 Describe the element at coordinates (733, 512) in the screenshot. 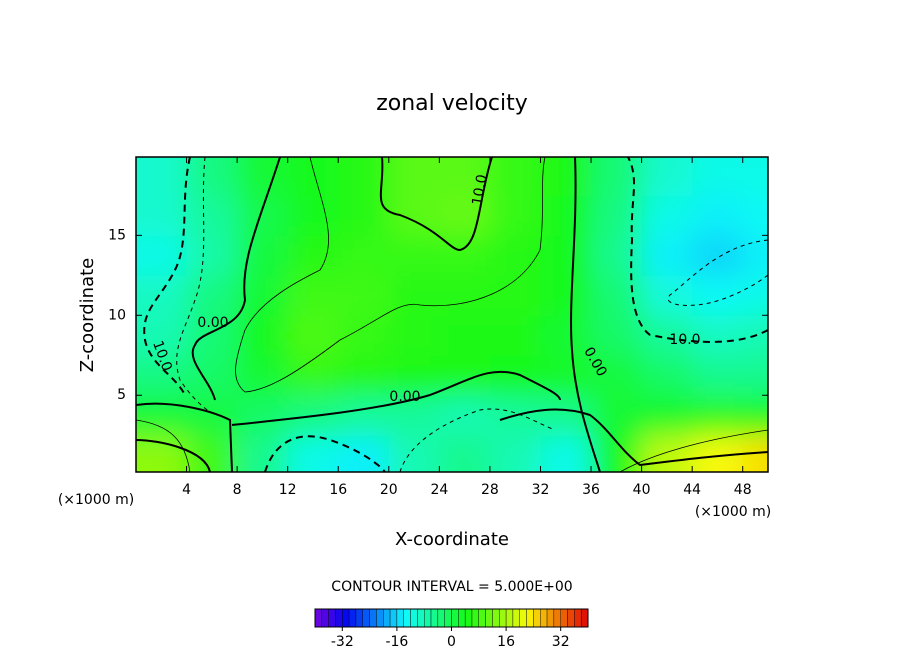

I see `x-unit-label: (×1000 m)` at that location.